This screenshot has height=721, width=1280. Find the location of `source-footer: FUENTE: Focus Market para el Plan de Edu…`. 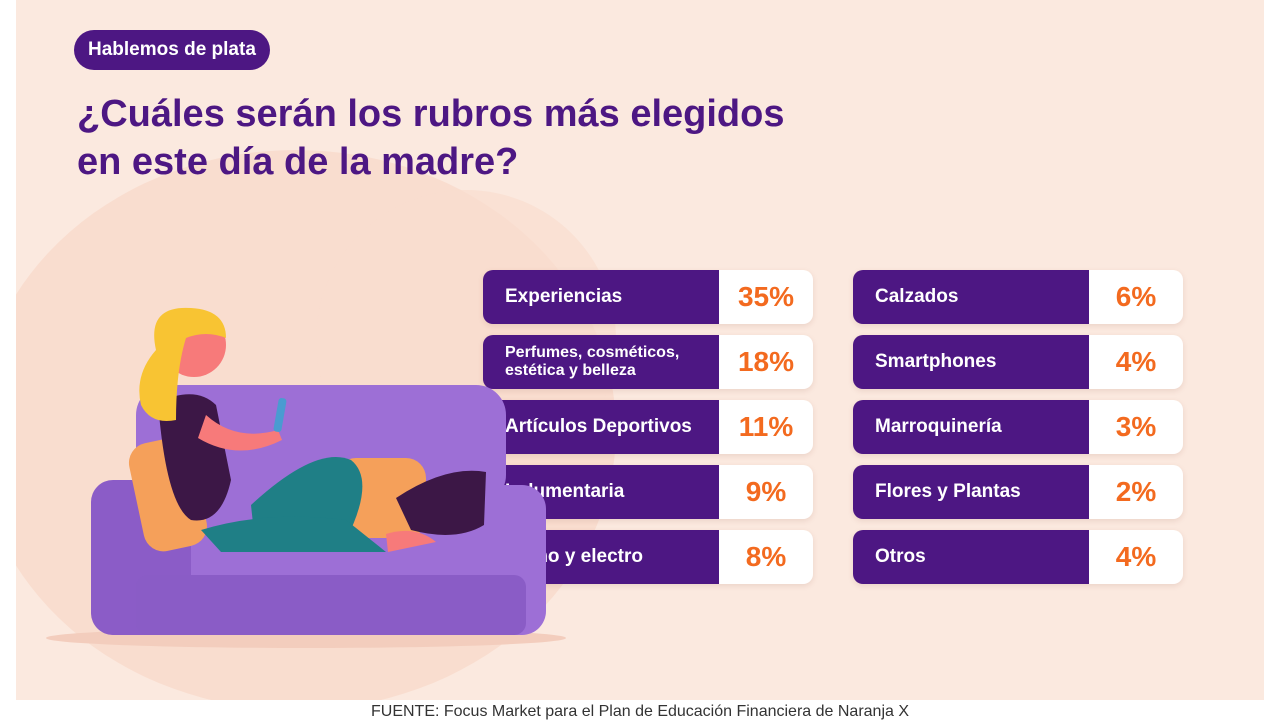

source-footer: FUENTE: Focus Market para el Plan de Edu… is located at coordinates (640, 711).